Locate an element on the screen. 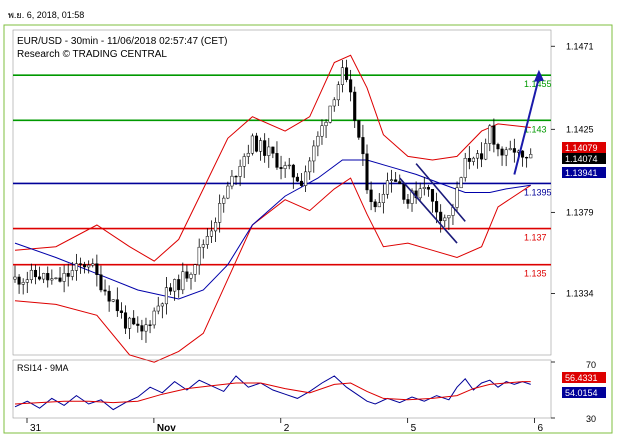  projection-arrow-shaft is located at coordinates (526, 126).